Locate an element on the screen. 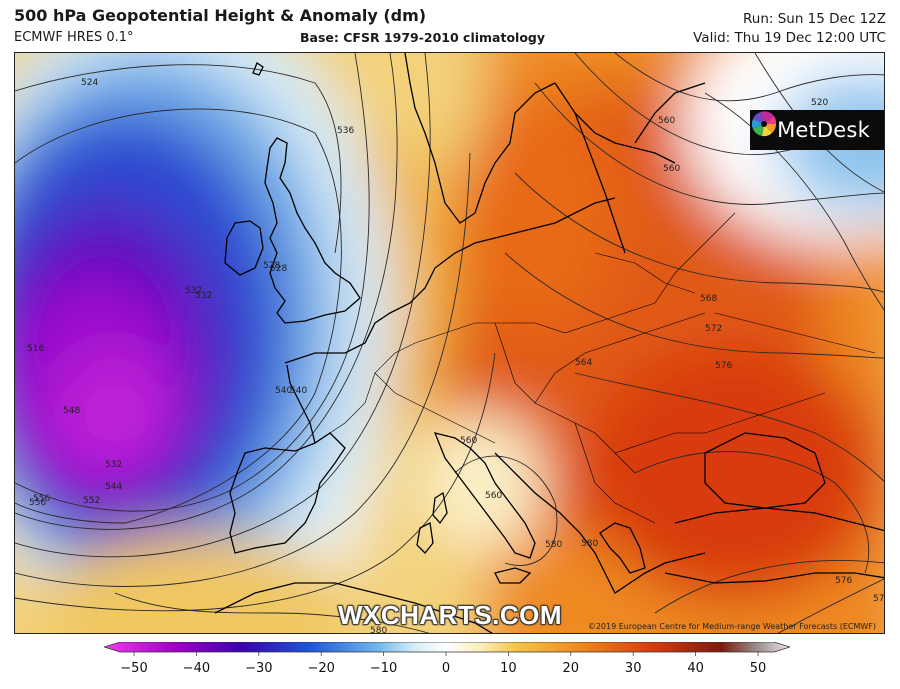 This screenshot has width=900, height=689. colorbar-tick-label: 40 is located at coordinates (695, 668).